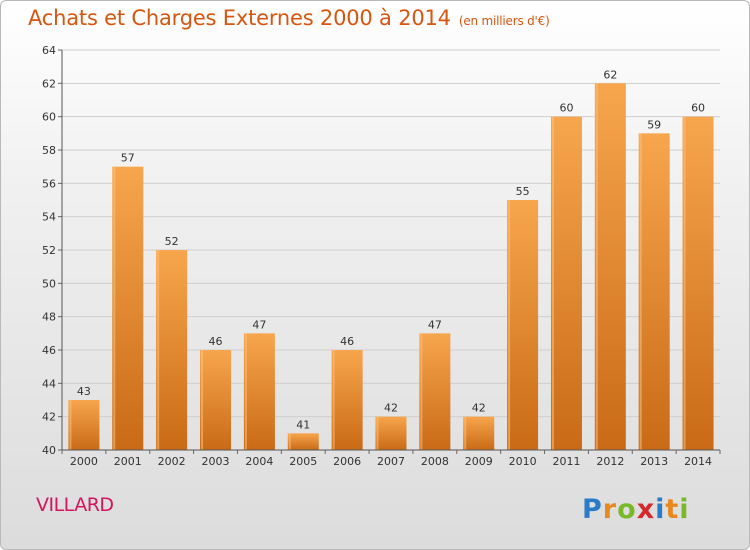 Image resolution: width=750 pixels, height=550 pixels. Describe the element at coordinates (84, 461) in the screenshot. I see `x-tick-label: 2000` at that location.